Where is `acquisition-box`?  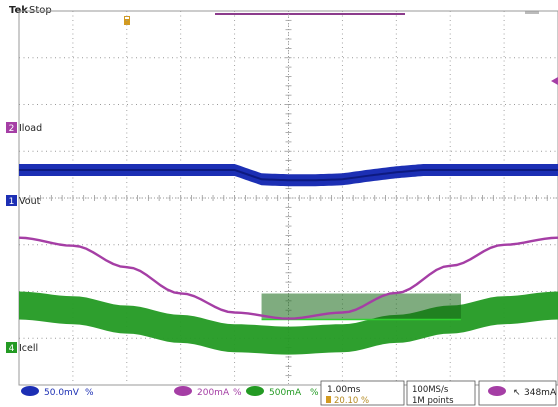 acquisition-box is located at coordinates (441, 393).